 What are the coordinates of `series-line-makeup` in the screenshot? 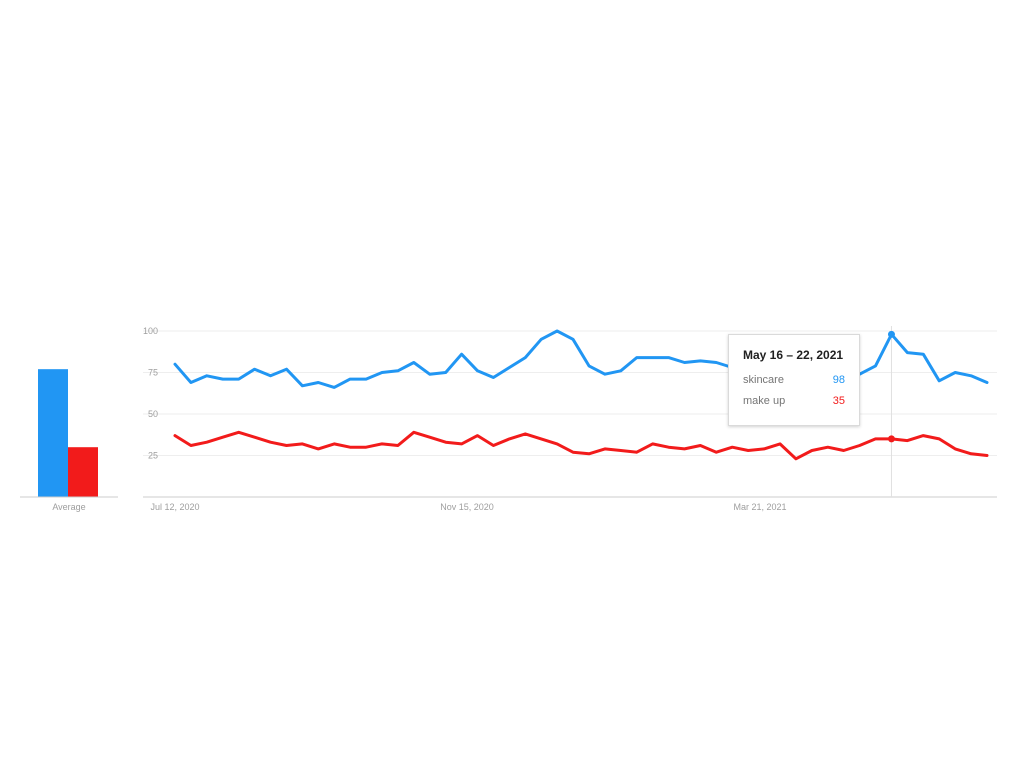 It's located at (581, 445).